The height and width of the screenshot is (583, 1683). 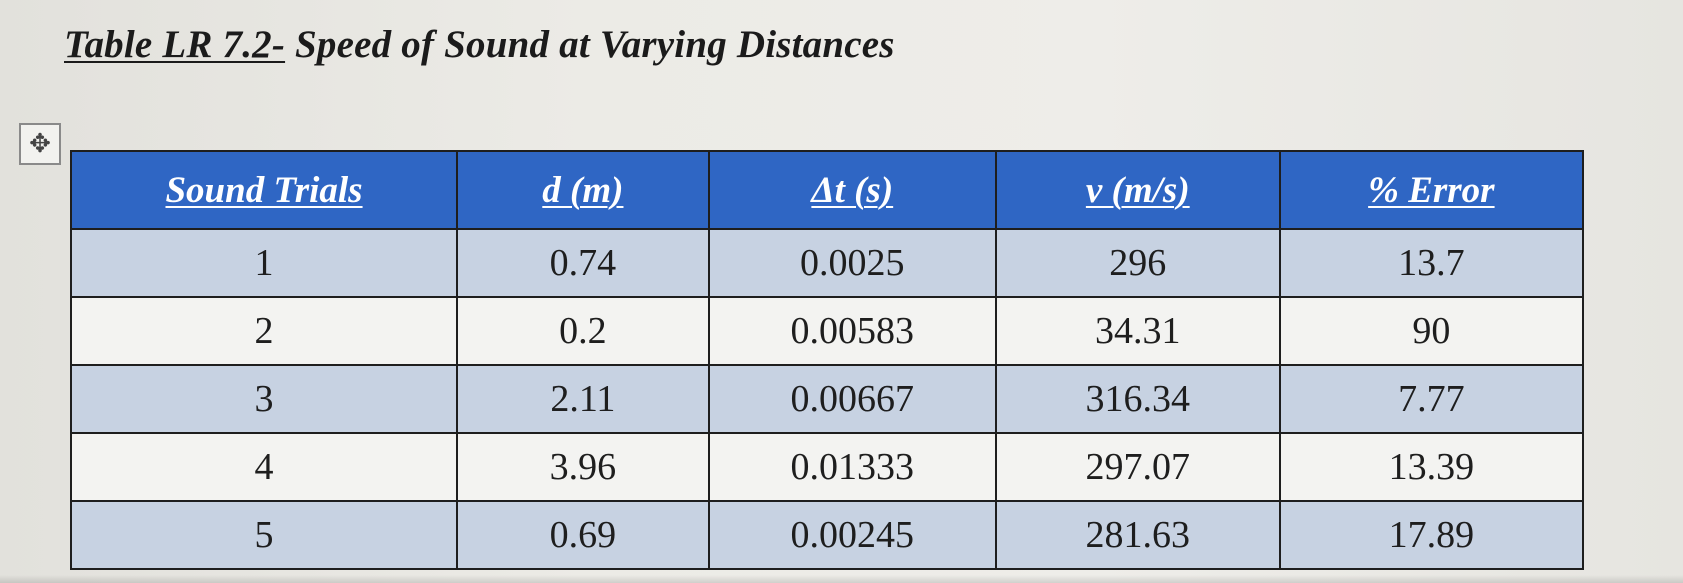 I want to click on table-row: 2 0.2 0.00583 34.31 90, so click(x=827, y=331).